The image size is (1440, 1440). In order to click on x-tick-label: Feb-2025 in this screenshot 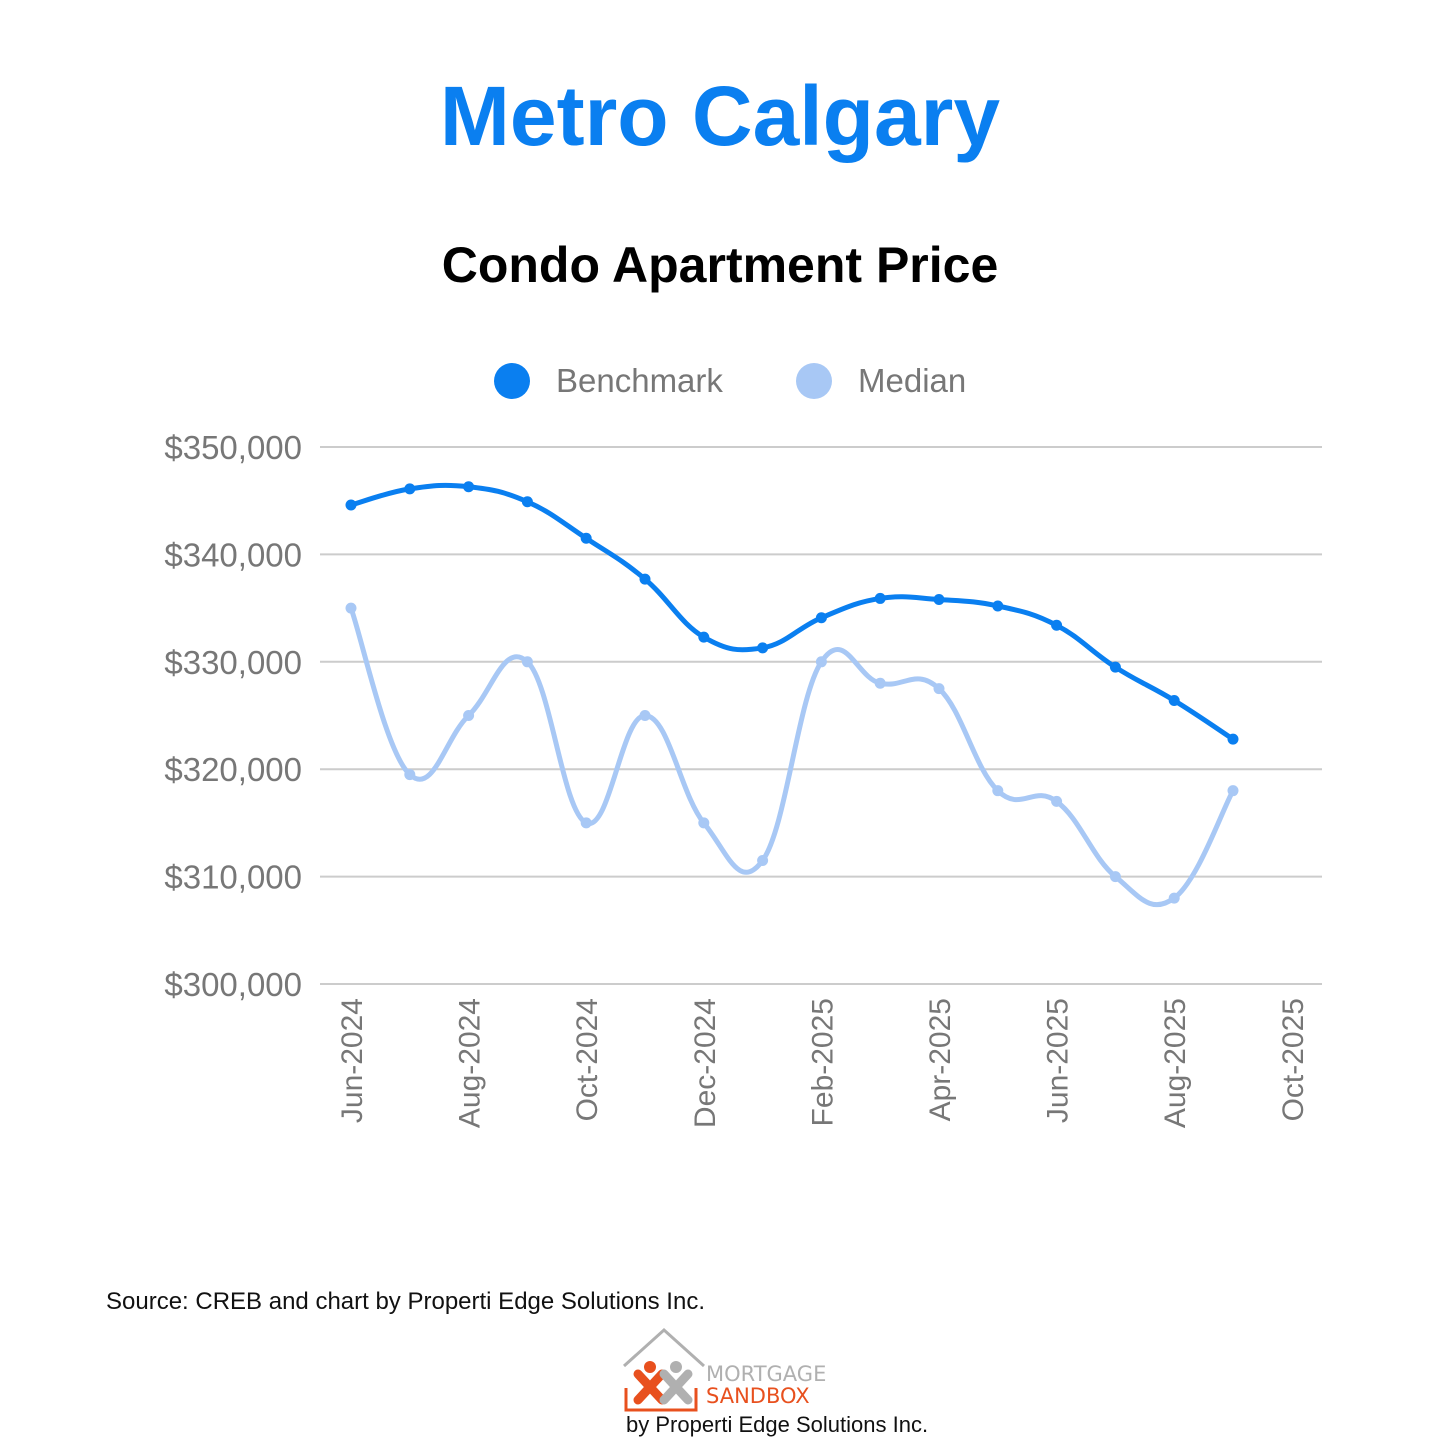, I will do `click(822, 1062)`.